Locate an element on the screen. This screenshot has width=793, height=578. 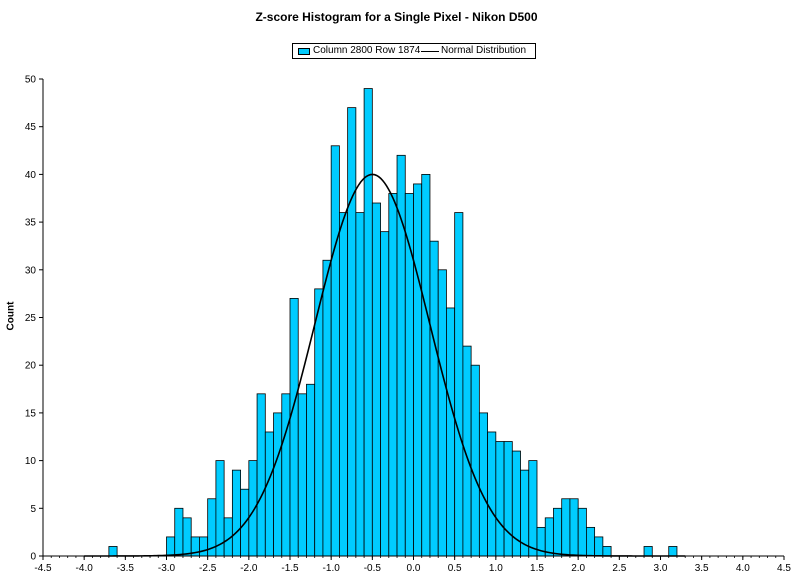
x-tick-label: 2.5 is located at coordinates (619, 568).